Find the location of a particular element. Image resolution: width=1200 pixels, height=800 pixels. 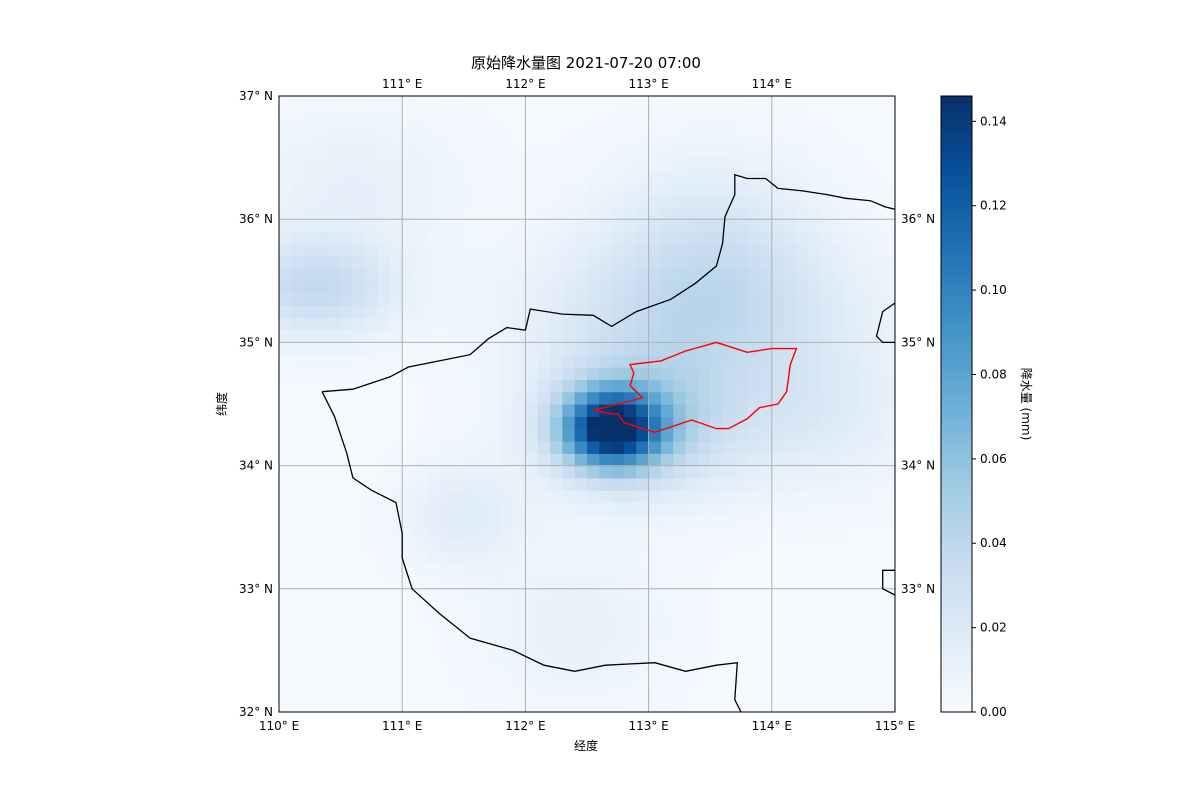

x-tick-label-bottom: 115° E is located at coordinates (895, 726).